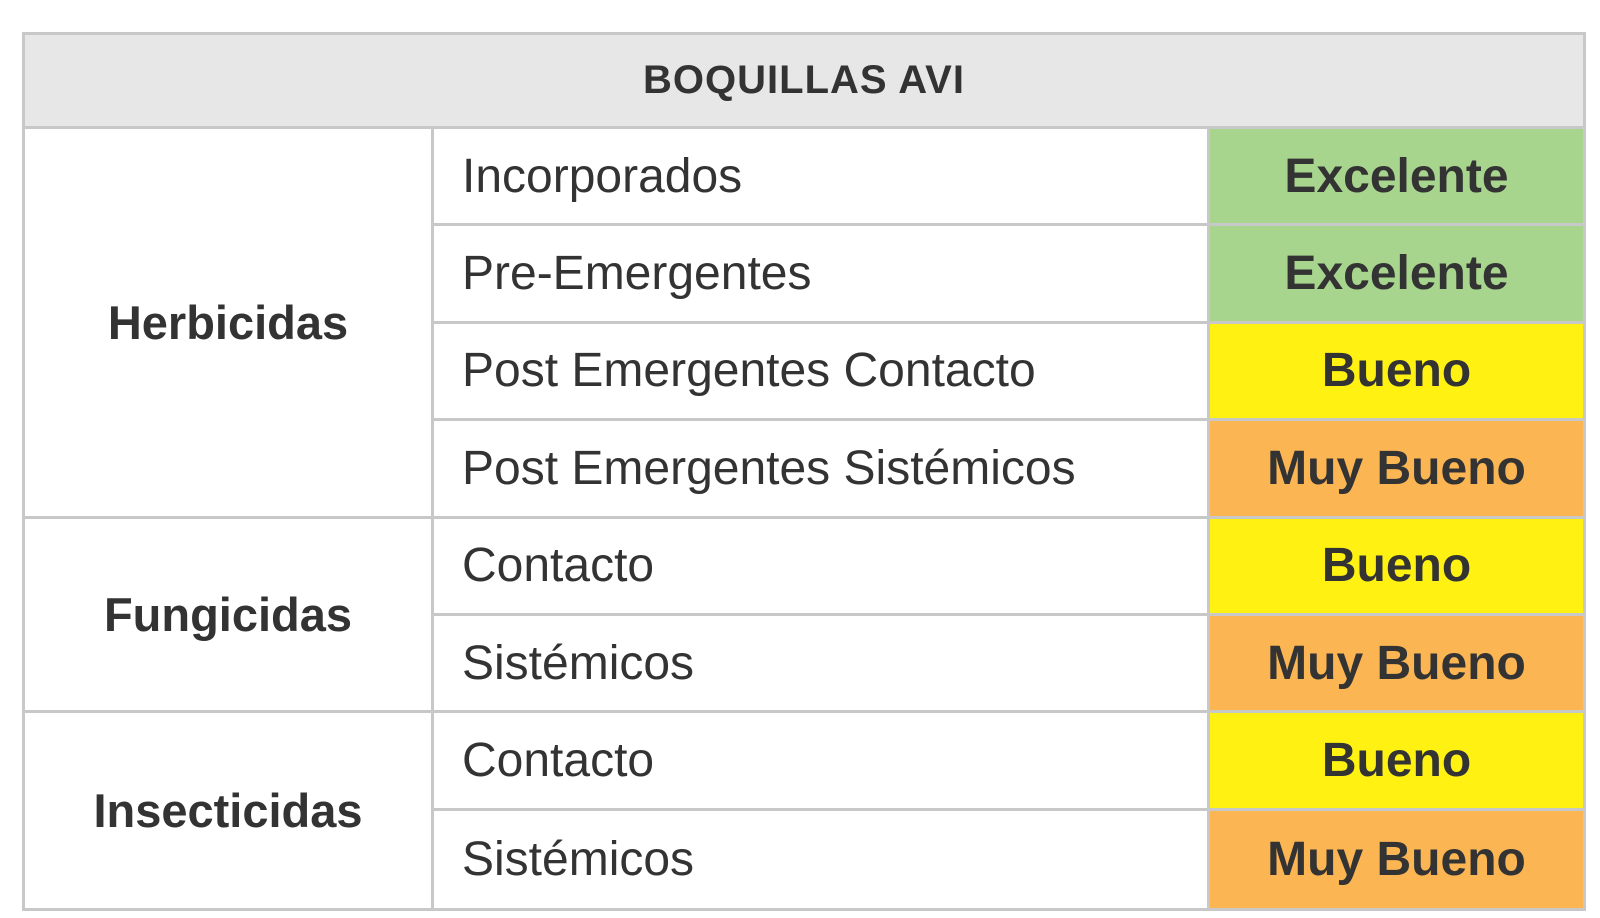  What do you see at coordinates (822, 275) in the screenshot?
I see `row-label: Pre-Emergentes` at bounding box center [822, 275].